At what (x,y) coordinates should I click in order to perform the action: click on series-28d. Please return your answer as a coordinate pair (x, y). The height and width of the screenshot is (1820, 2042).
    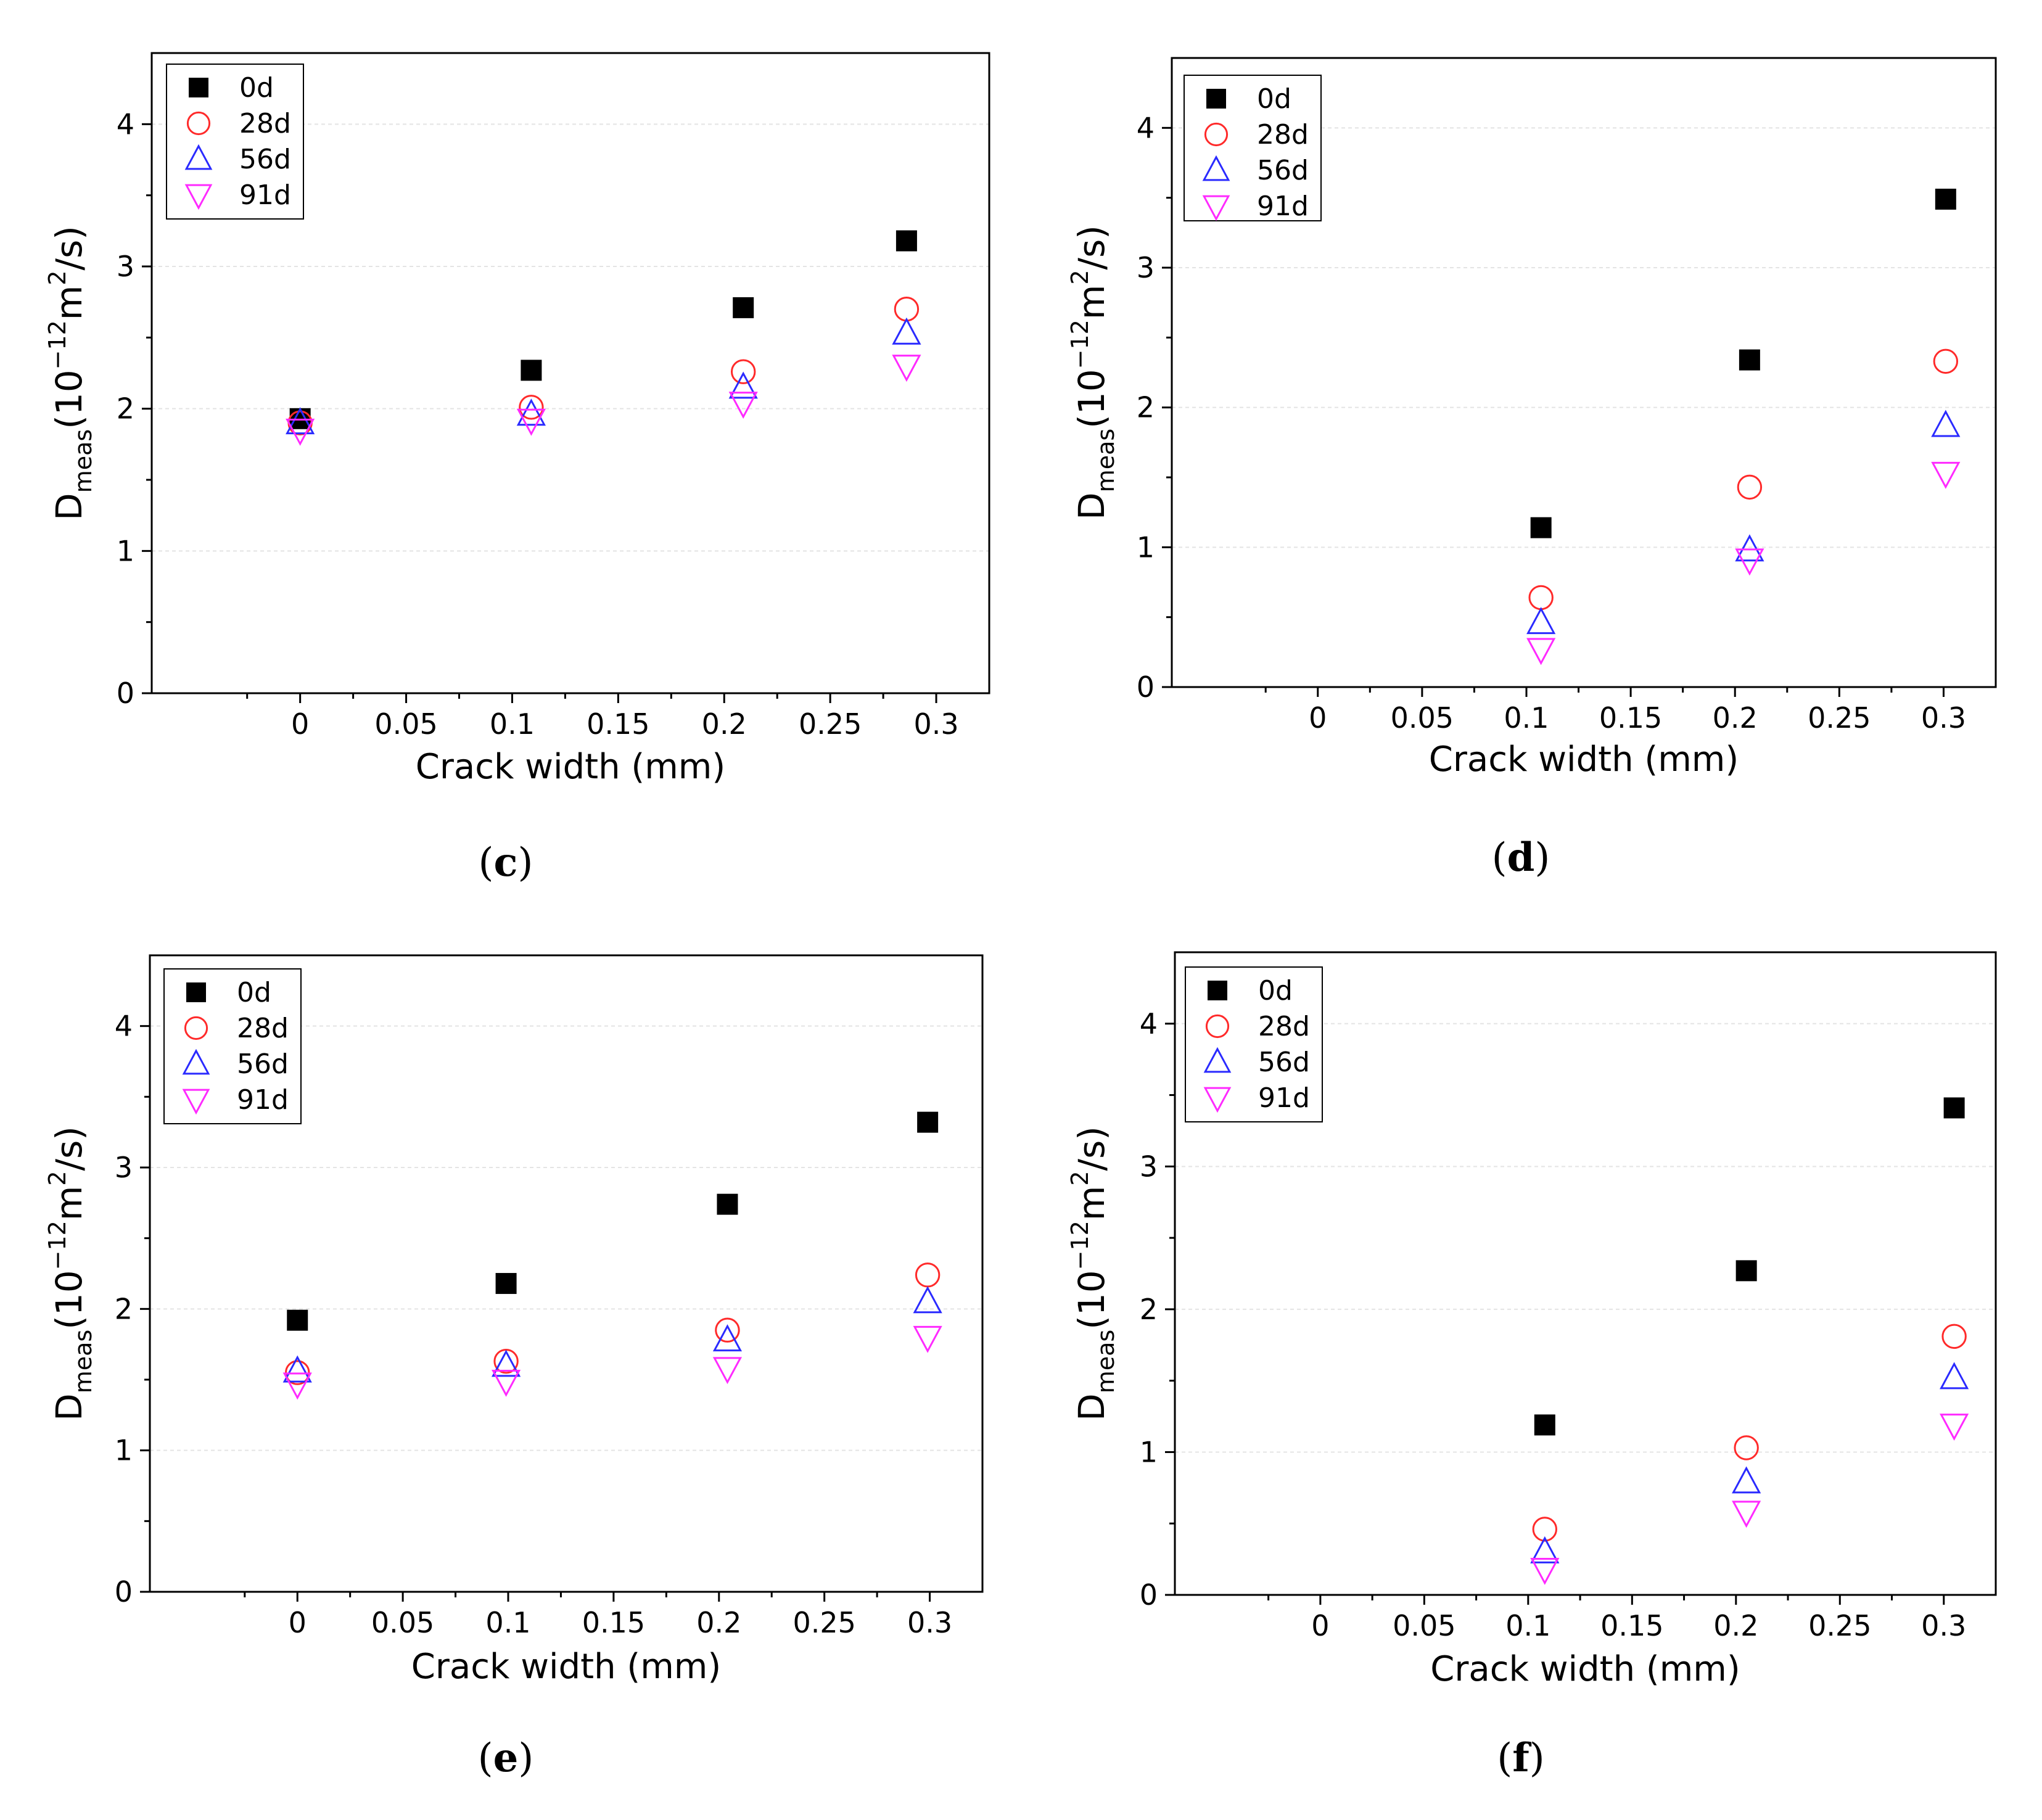
    Looking at the image, I should click on (1750, 1433).